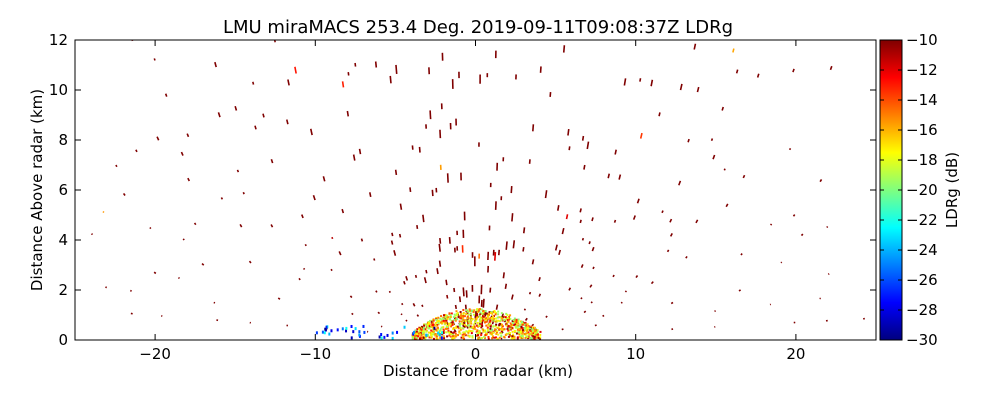 Image resolution: width=1000 pixels, height=400 pixels. Describe the element at coordinates (922, 340) in the screenshot. I see `colorbar-tick-label: −30` at that location.